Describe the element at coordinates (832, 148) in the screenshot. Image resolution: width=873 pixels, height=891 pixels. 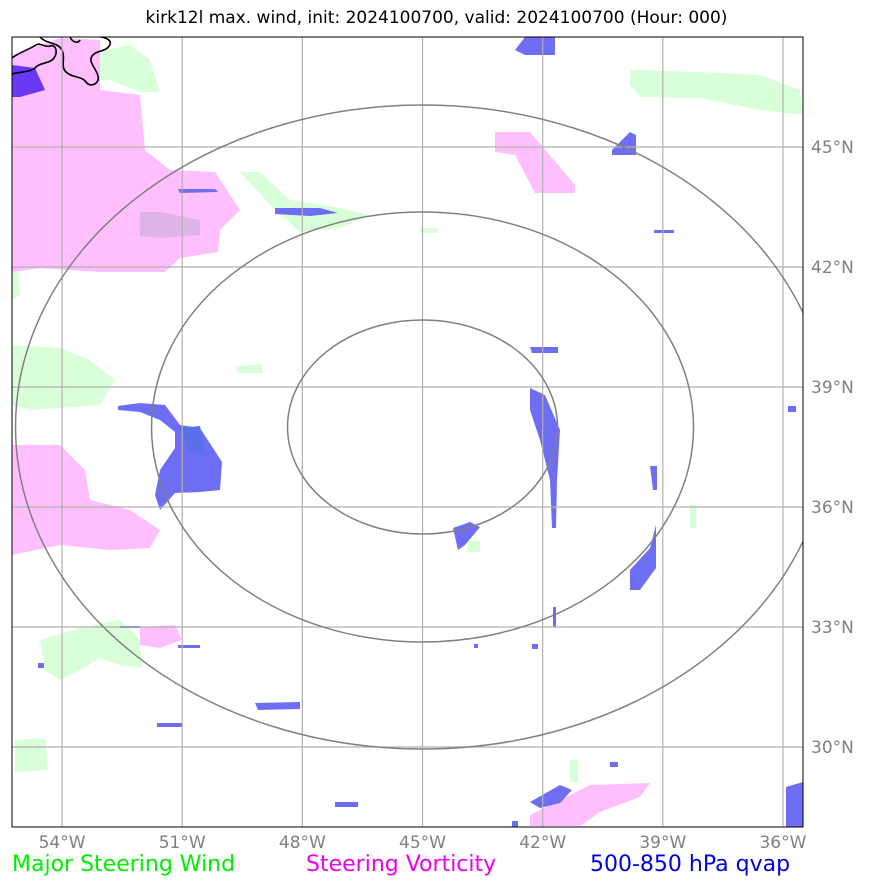
I see `lat-tick-label: 45°N` at that location.